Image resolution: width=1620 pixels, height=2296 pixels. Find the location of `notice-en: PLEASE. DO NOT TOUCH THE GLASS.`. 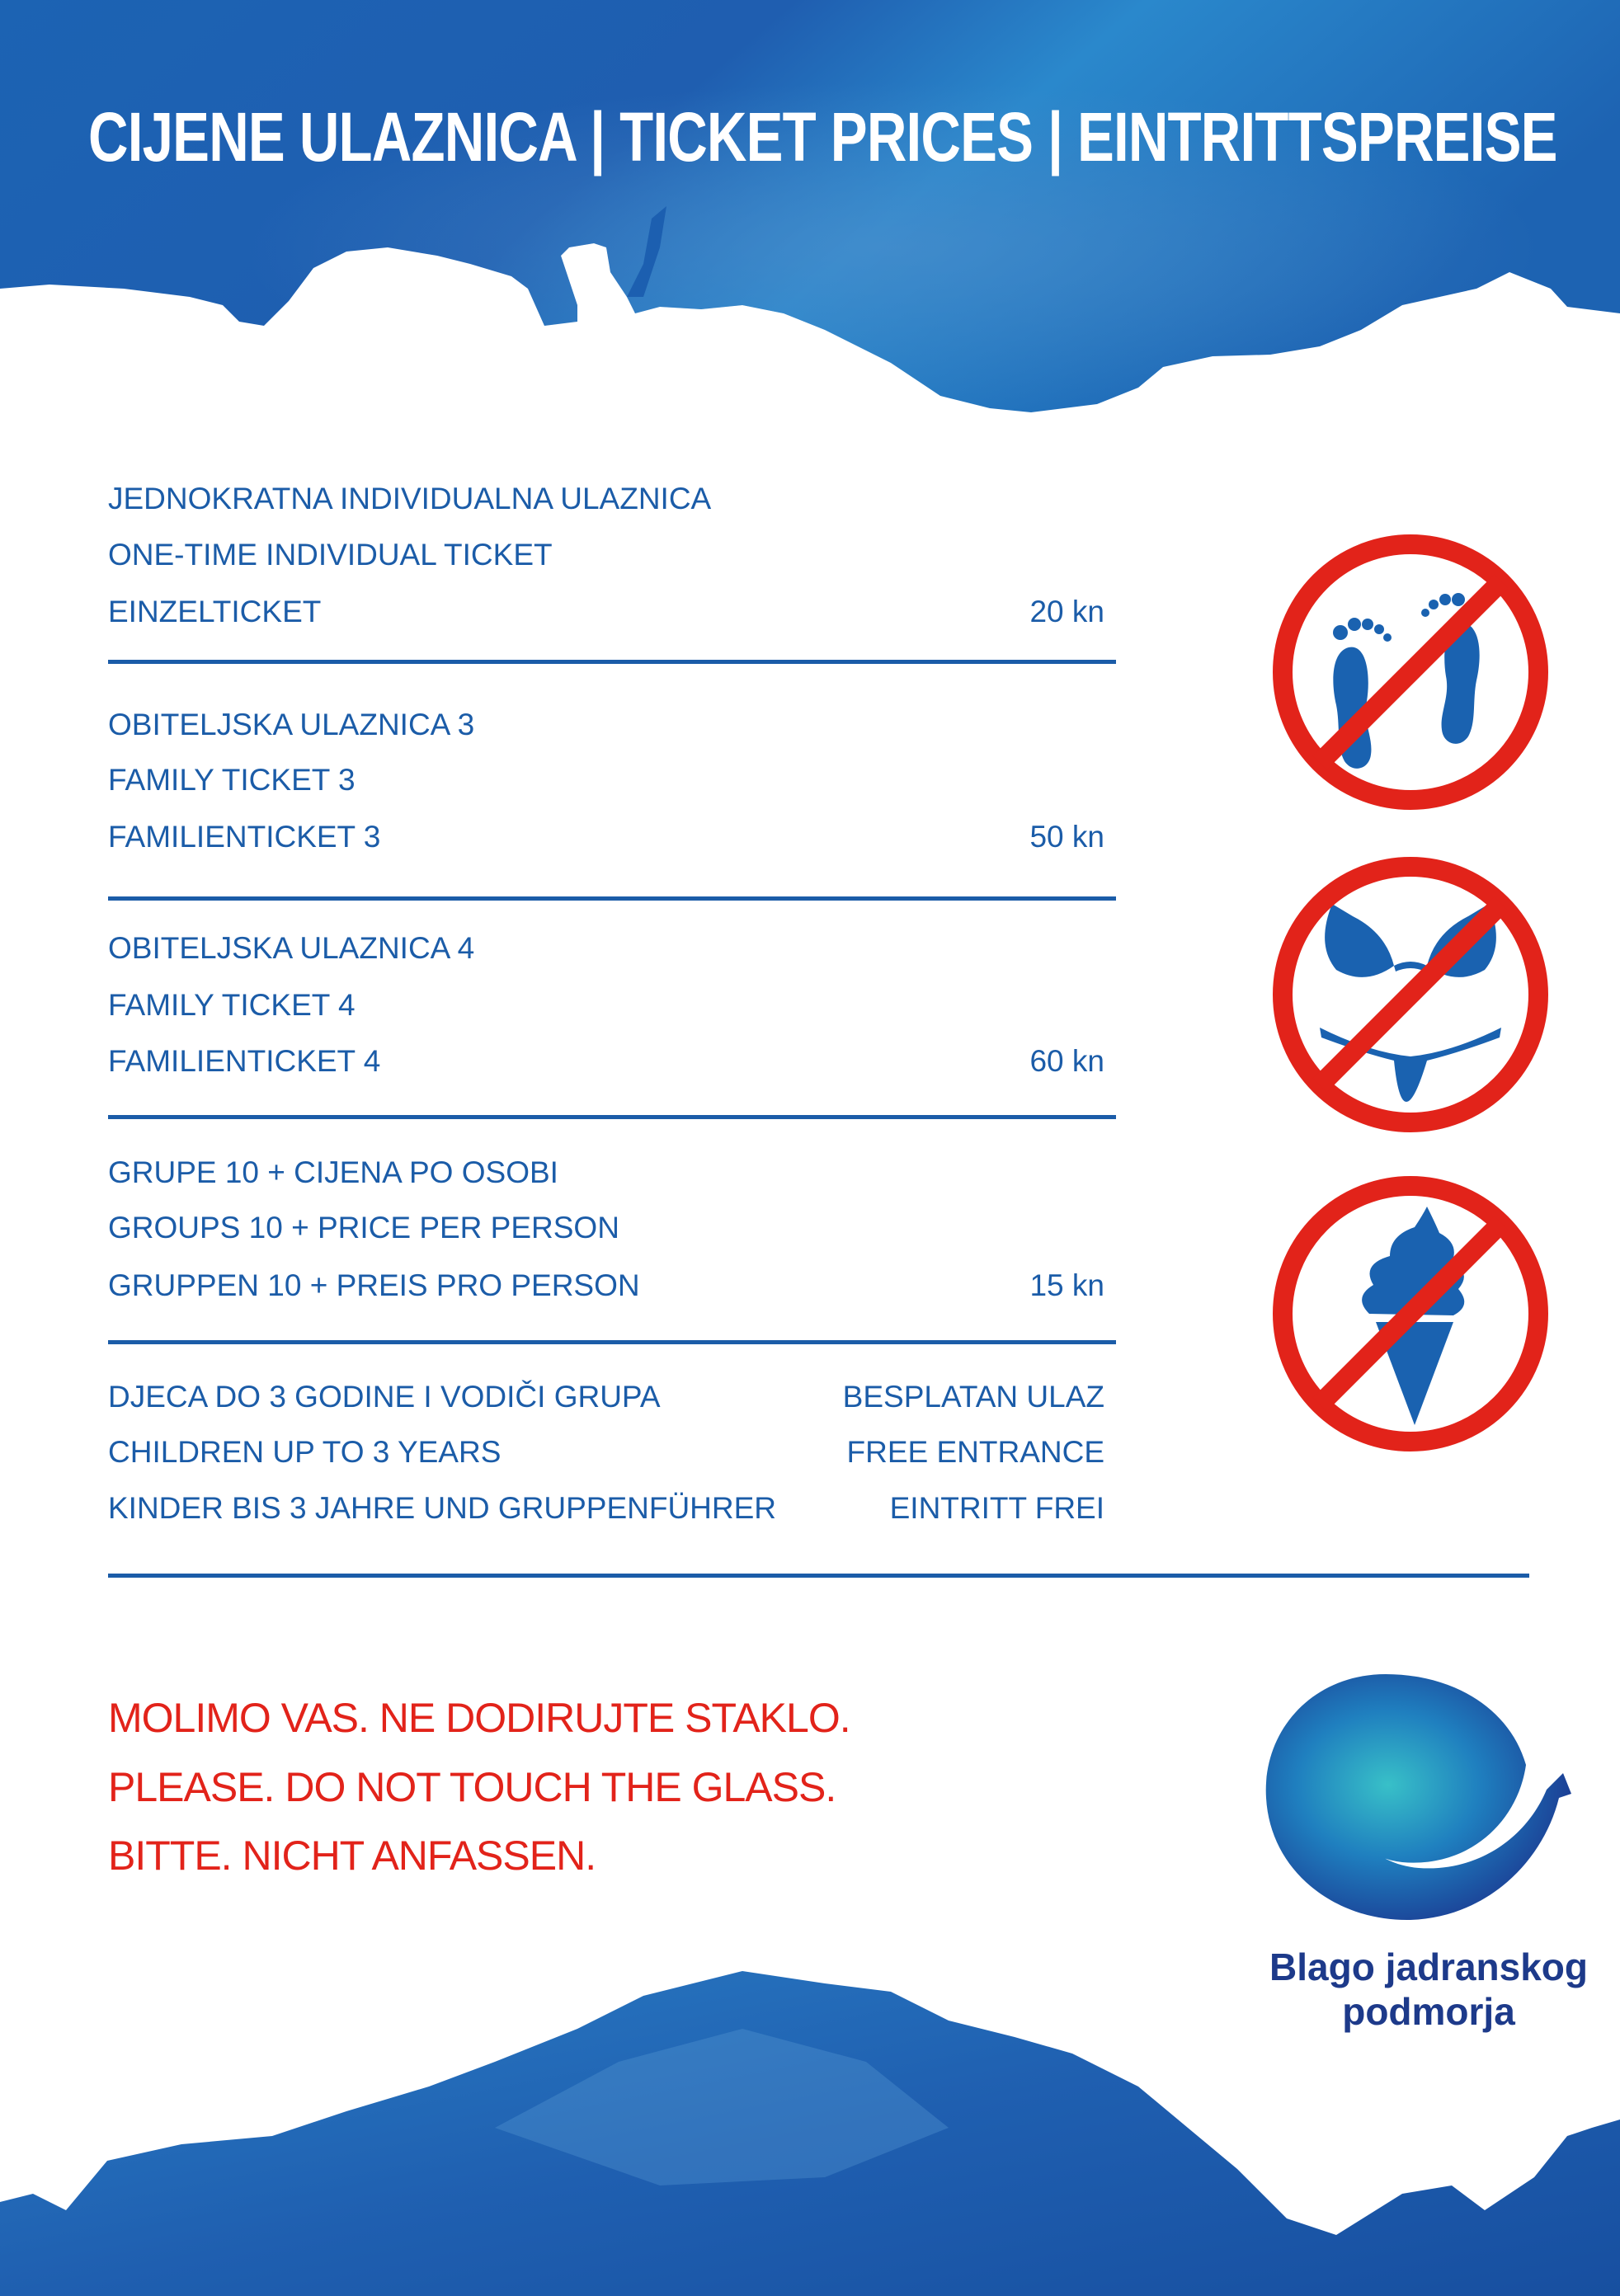

notice-en: PLEASE. DO NOT TOUCH THE GLASS. is located at coordinates (472, 1787).